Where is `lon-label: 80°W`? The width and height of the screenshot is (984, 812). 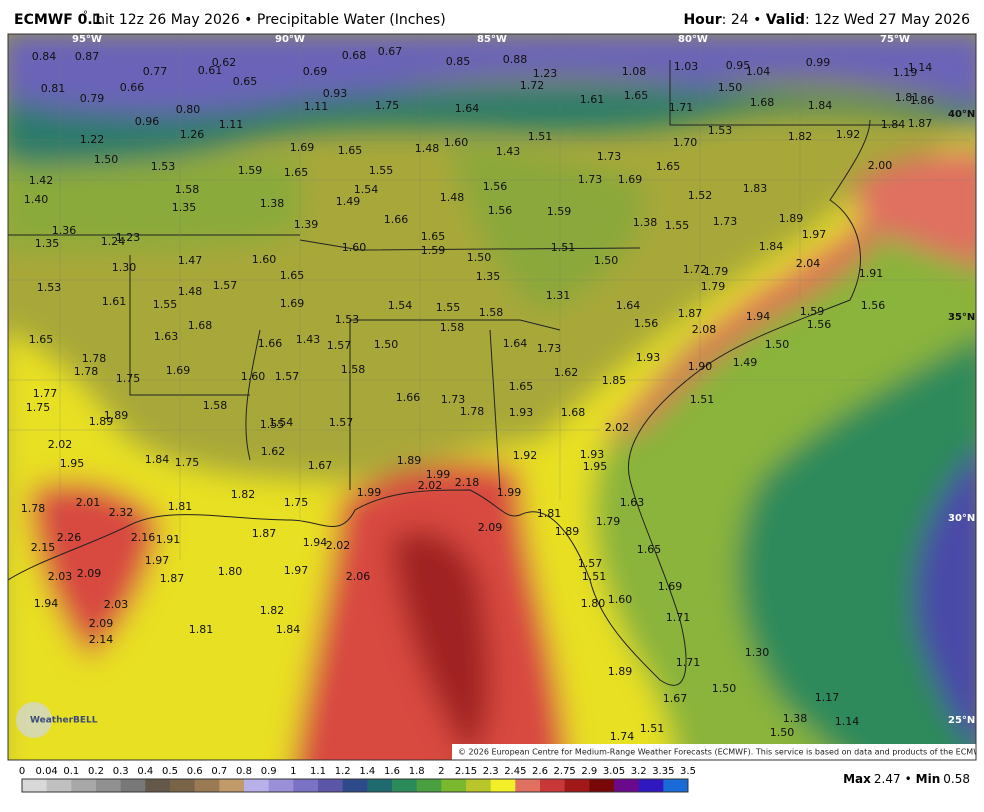 lon-label: 80°W is located at coordinates (693, 39).